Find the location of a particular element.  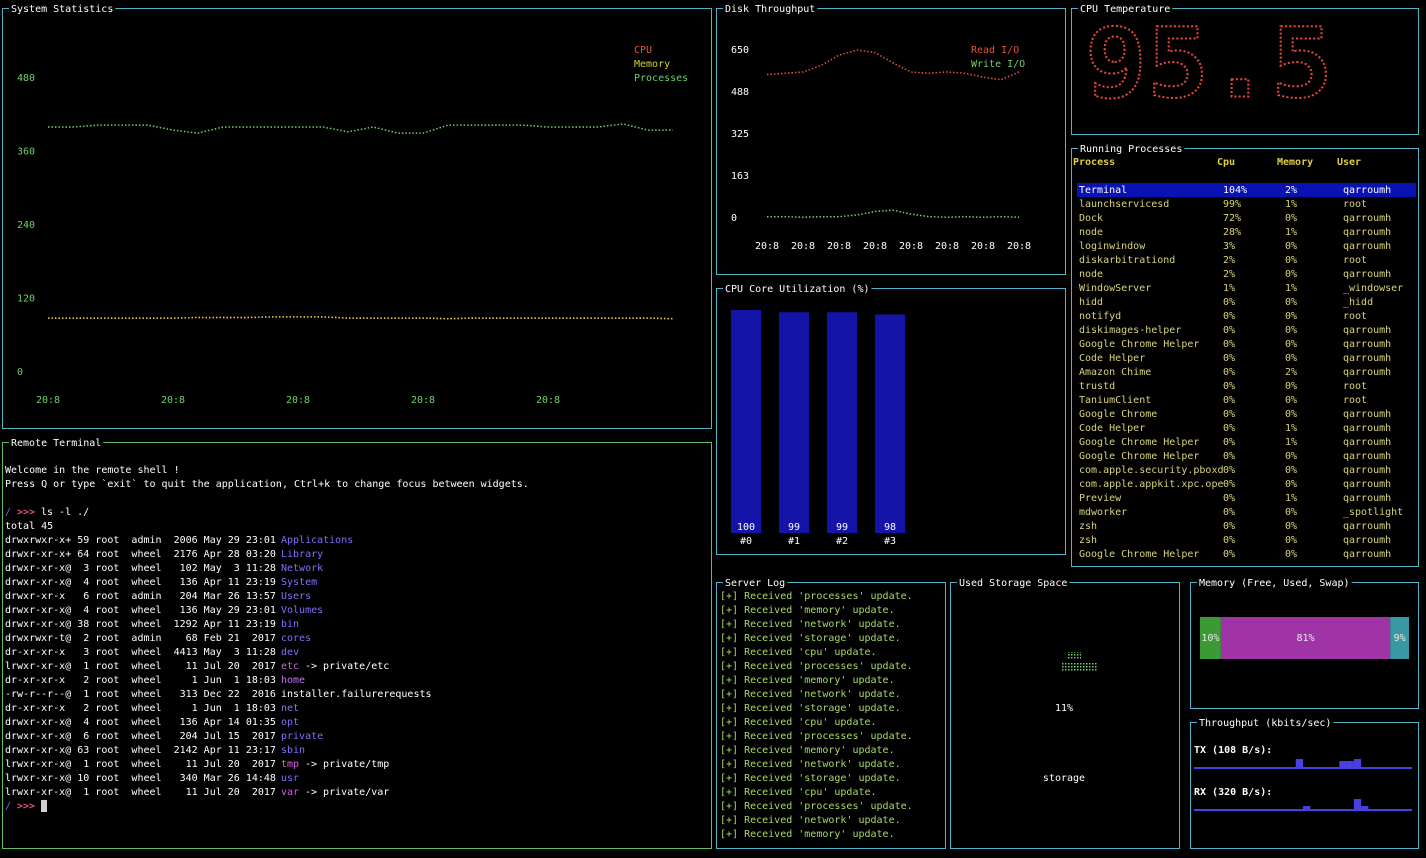

file-name: sbin is located at coordinates (293, 750).